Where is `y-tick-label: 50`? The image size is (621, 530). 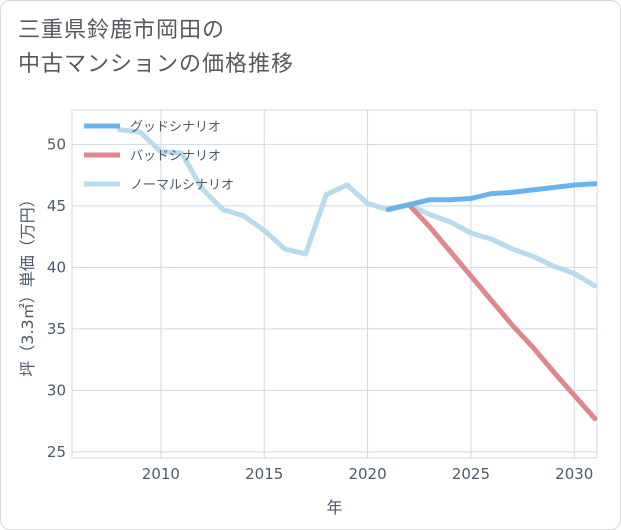
y-tick-label: 50 is located at coordinates (56, 144).